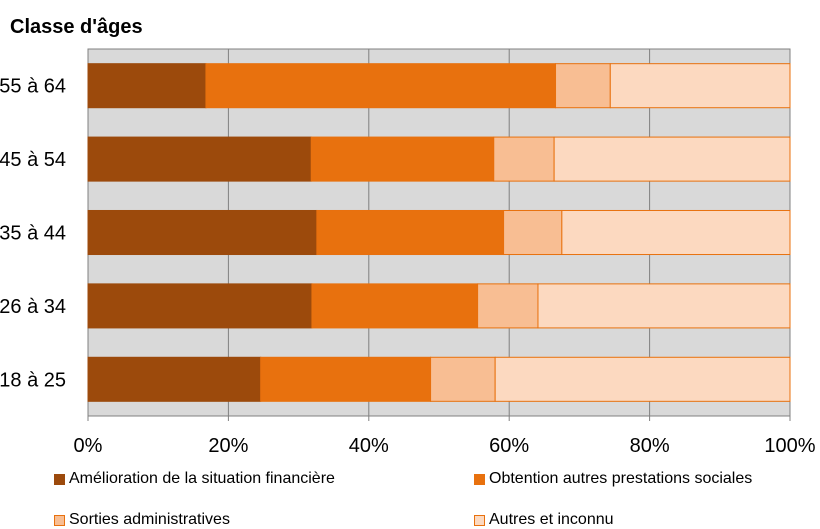 The height and width of the screenshot is (529, 820). Describe the element at coordinates (33, 307) in the screenshot. I see `y-tick-label: 26 à 34` at that location.